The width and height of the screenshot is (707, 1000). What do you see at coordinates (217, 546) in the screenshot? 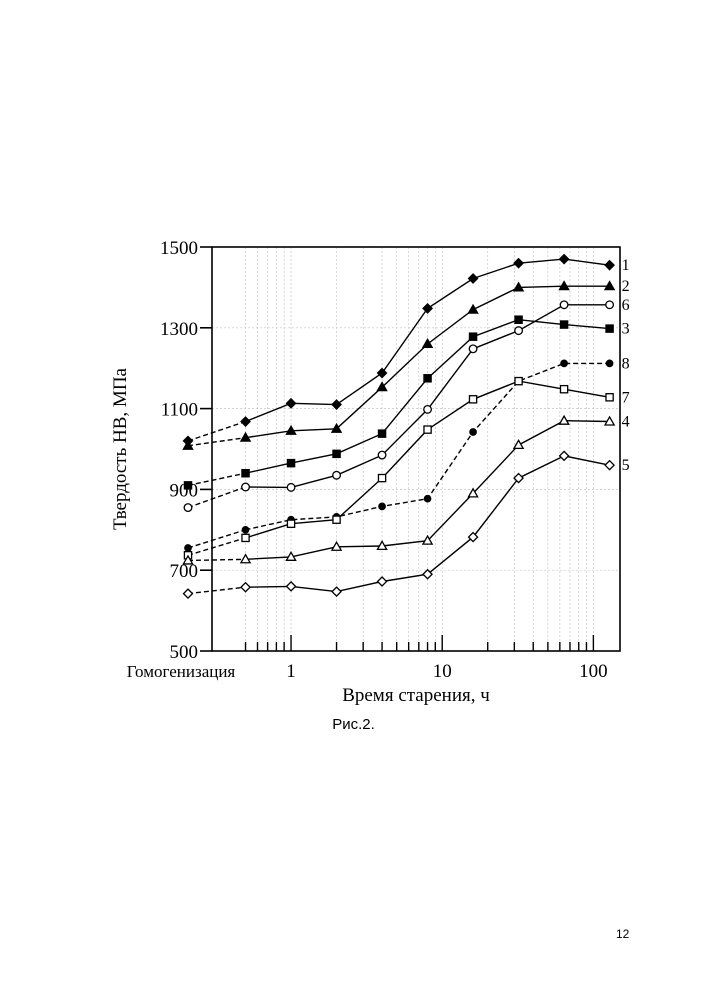
I see `series-7-homogenization-segment` at bounding box center [217, 546].